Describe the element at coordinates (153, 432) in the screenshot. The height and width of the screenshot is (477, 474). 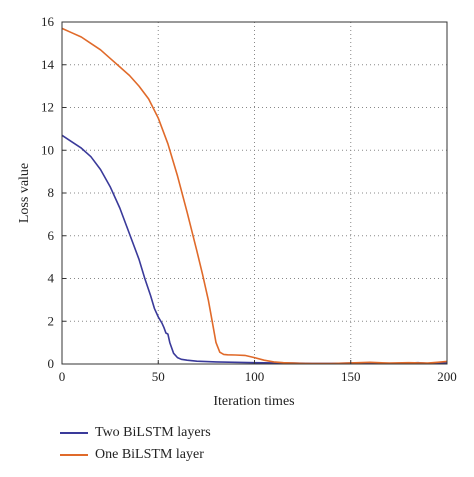
I see `legend-label-two-layers: Two BiLSTM layers` at that location.